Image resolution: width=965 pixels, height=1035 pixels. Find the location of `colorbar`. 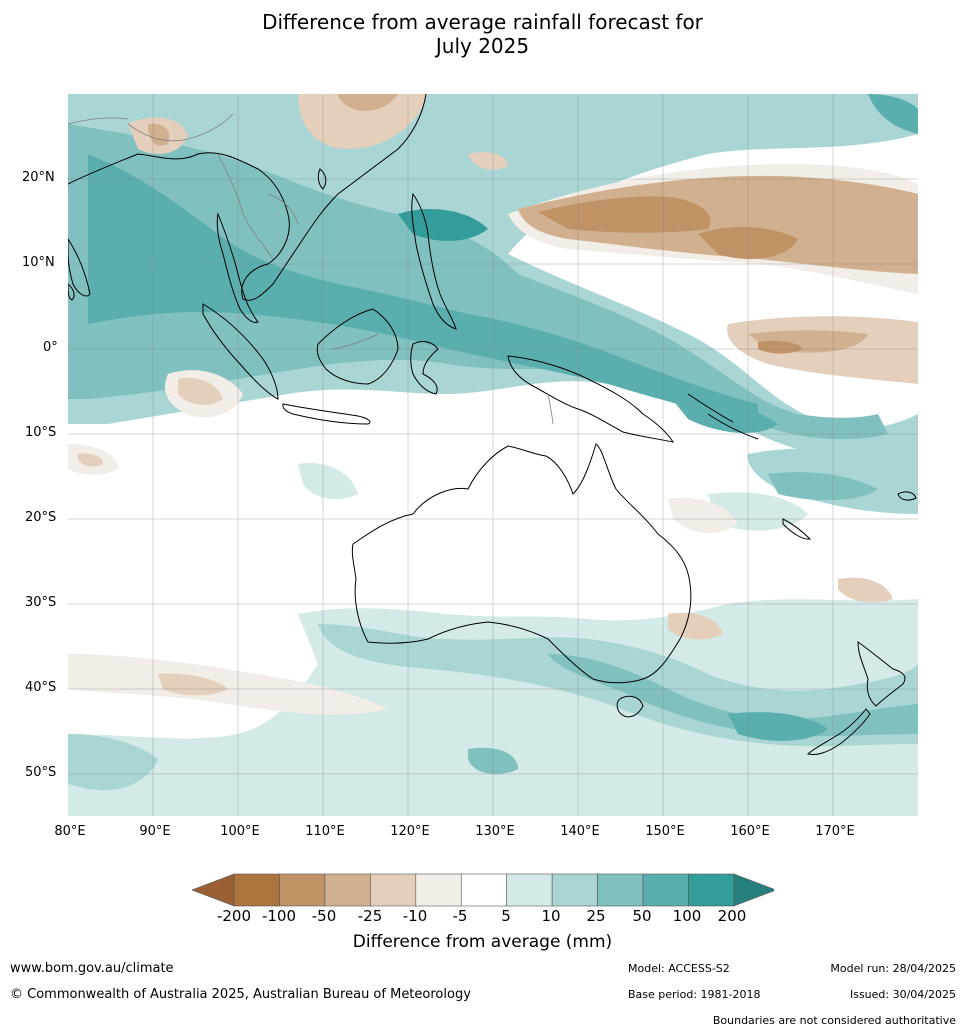

colorbar is located at coordinates (483, 890).